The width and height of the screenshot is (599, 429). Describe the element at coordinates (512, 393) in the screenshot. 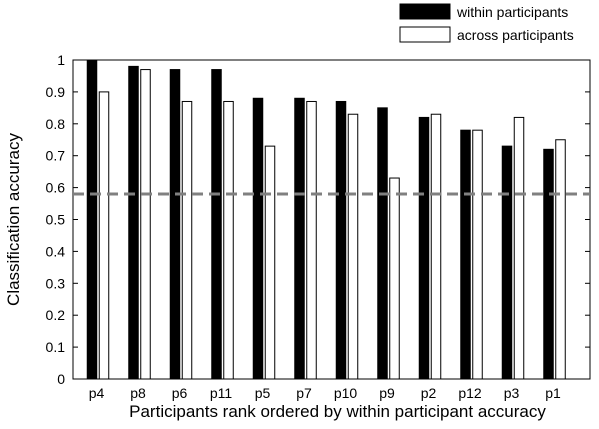

I see `x-tick-label: p3` at that location.